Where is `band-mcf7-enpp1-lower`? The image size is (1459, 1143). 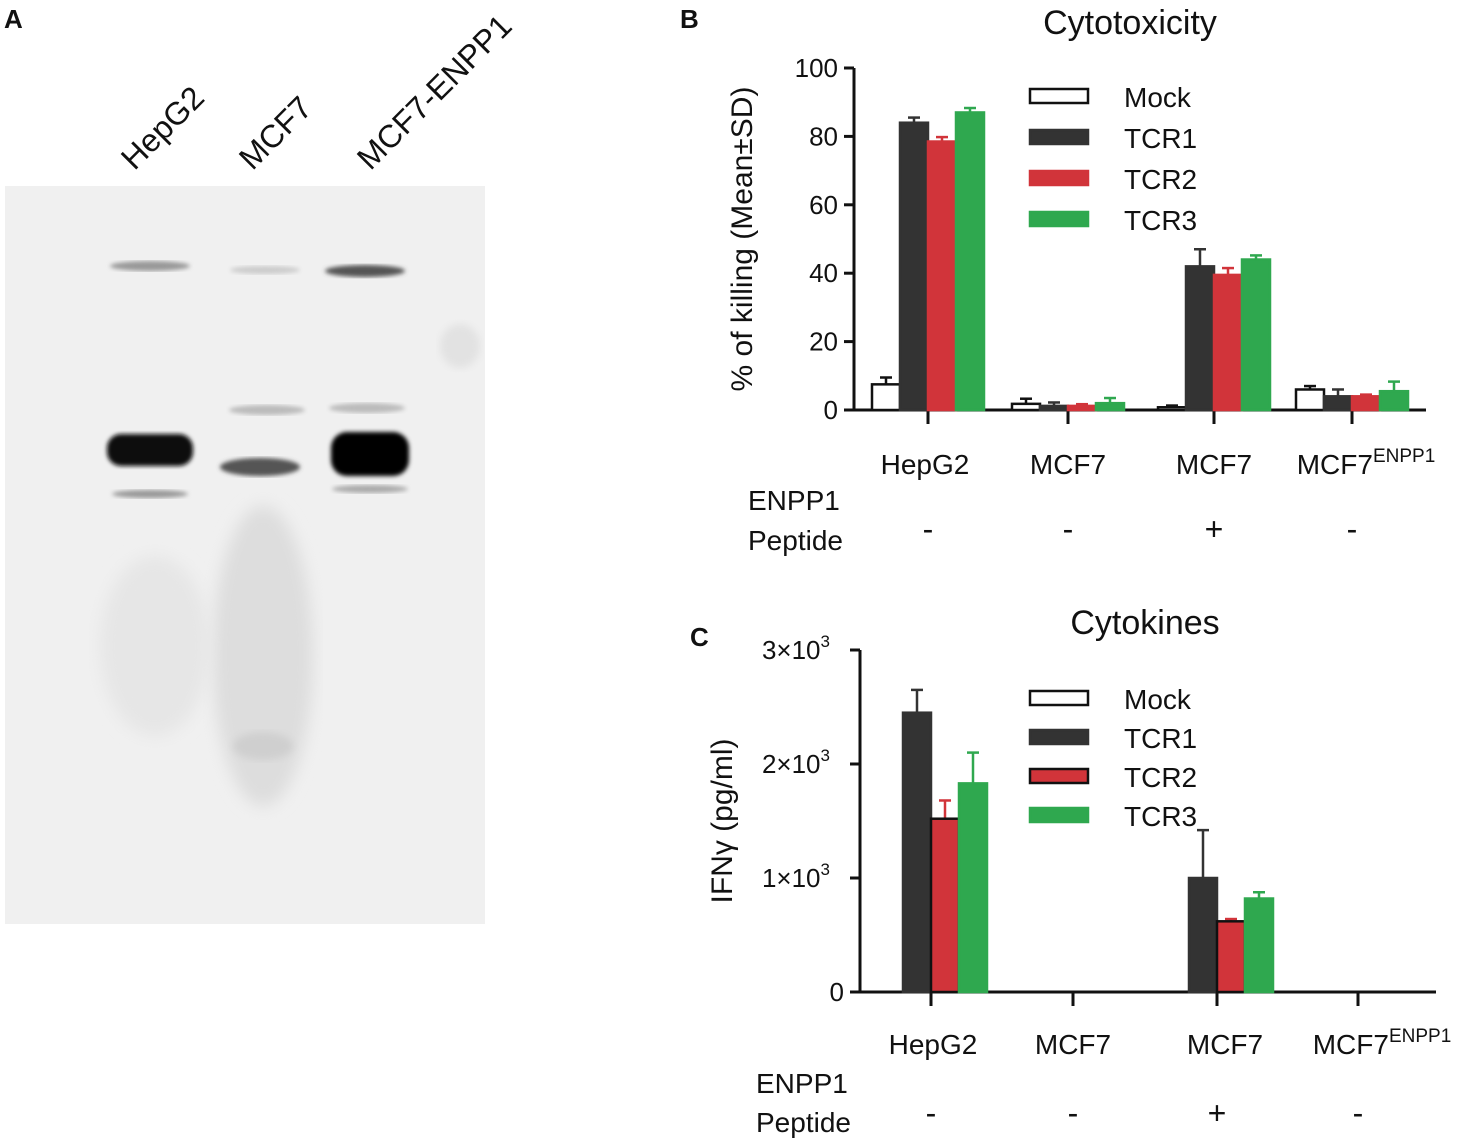 band-mcf7-enpp1-lower is located at coordinates (370, 489).